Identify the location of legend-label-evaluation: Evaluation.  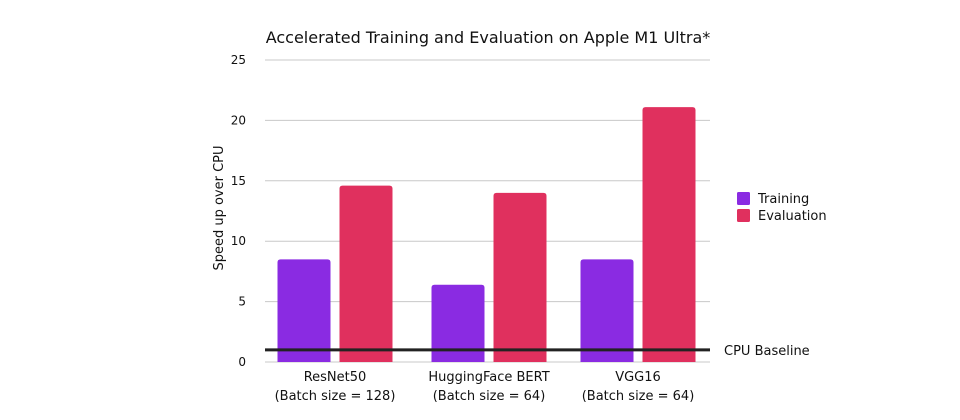
(792, 216).